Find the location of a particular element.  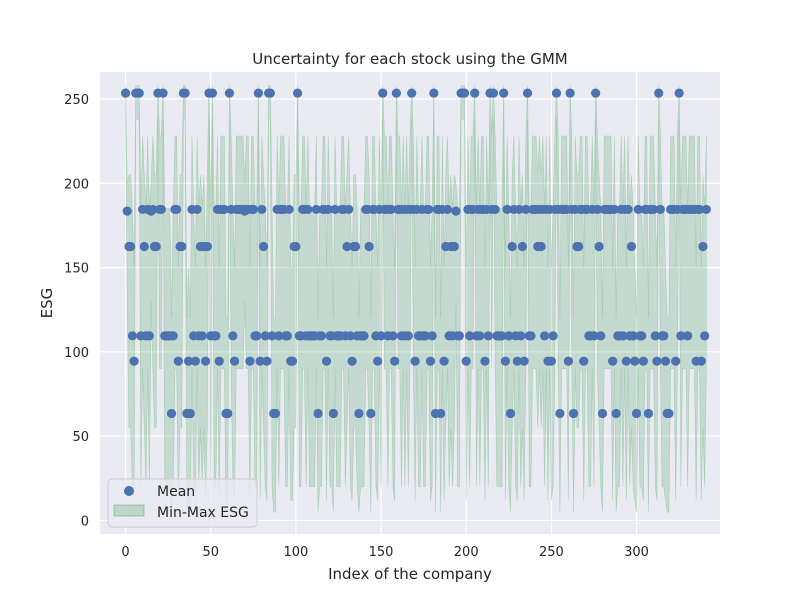

legend-band-swatch is located at coordinates (129, 510).